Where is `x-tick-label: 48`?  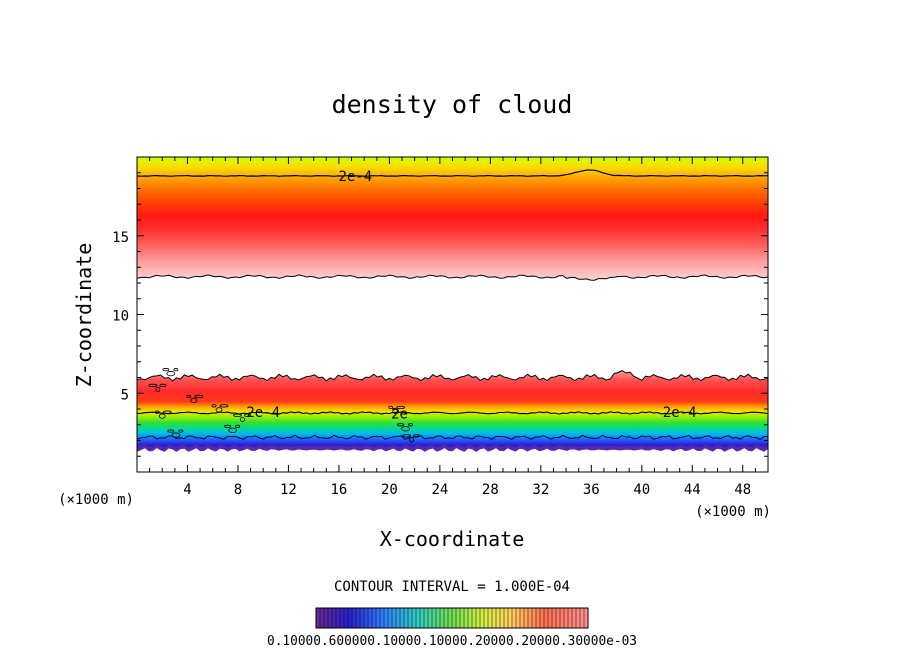 x-tick-label: 48 is located at coordinates (742, 490).